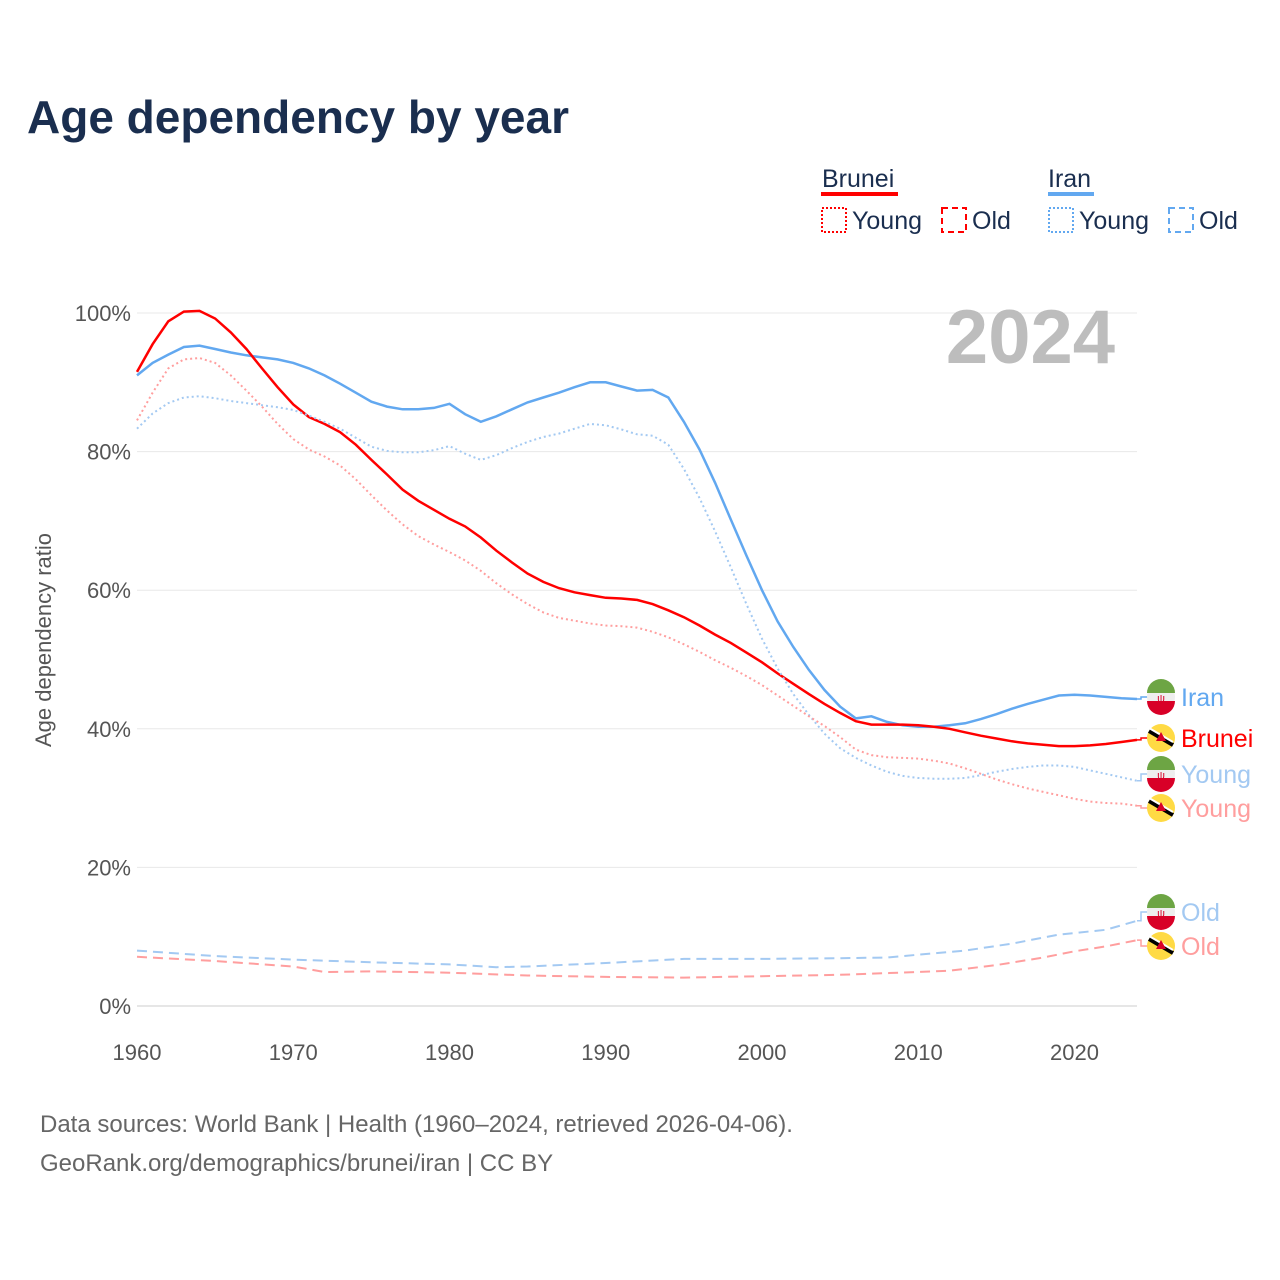  I want to click on legend-brunei-label: Brunei, so click(858, 179).